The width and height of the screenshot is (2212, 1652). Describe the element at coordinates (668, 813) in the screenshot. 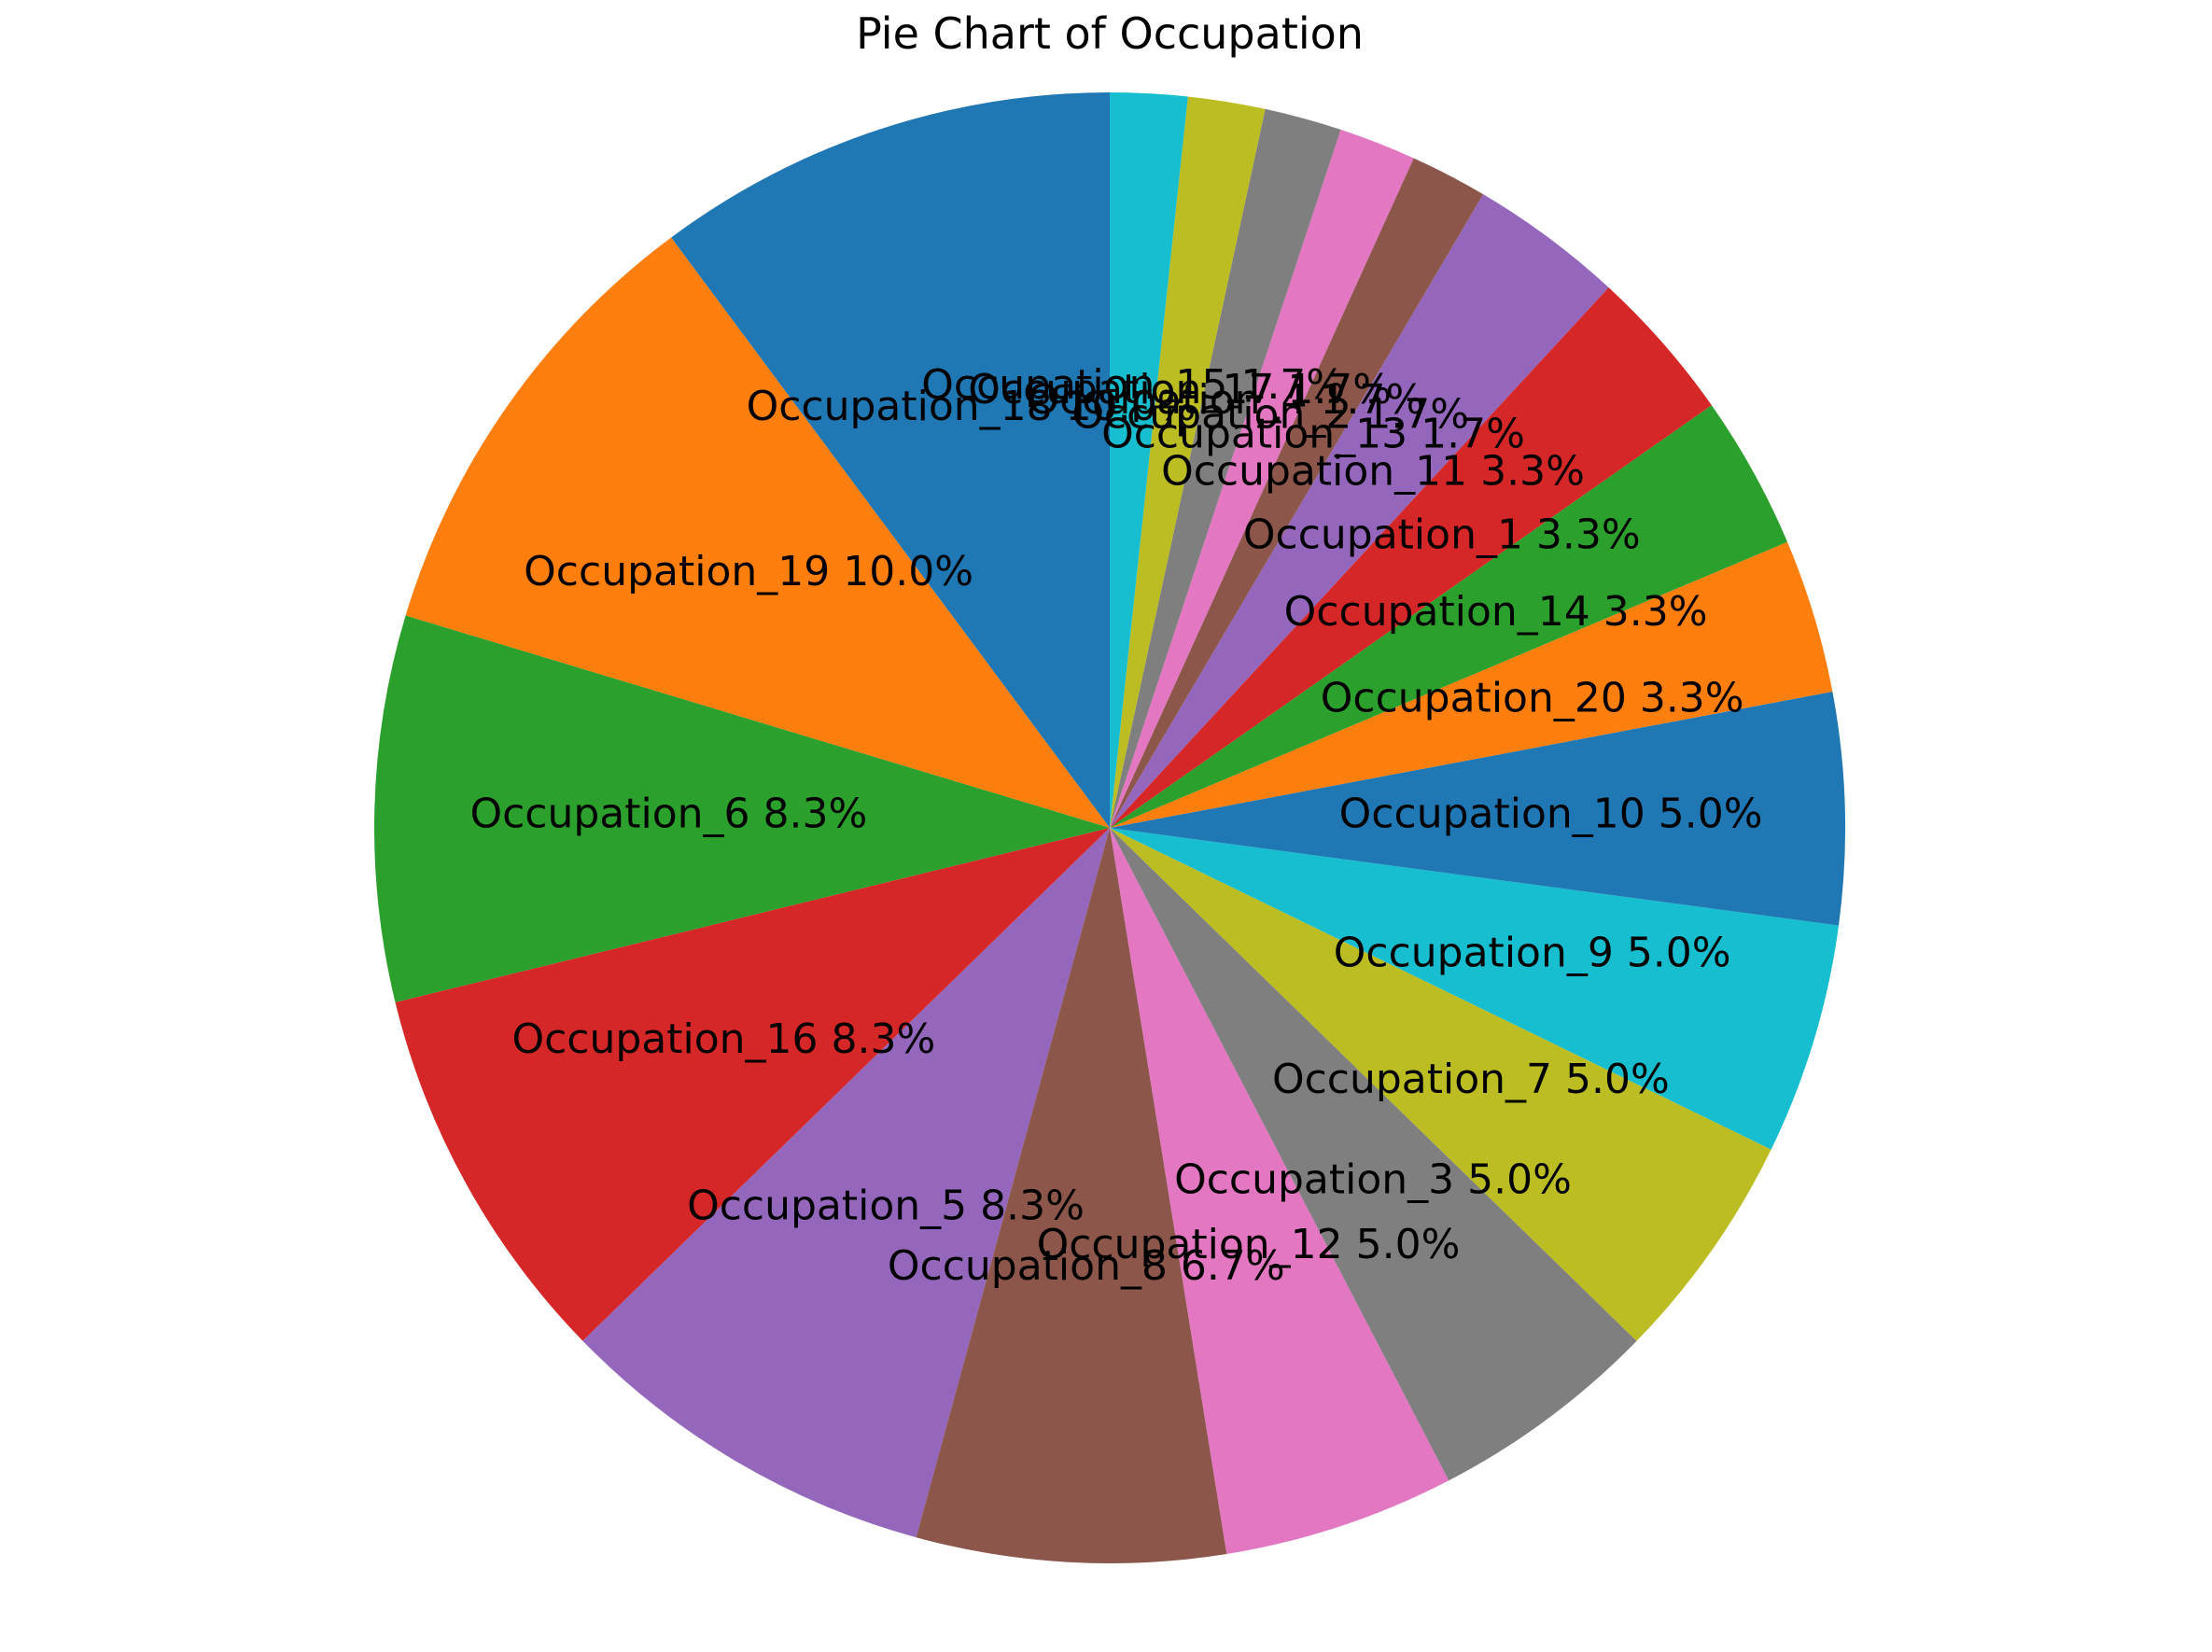

I see `slice-label-occupation-6: Occupation_6 8.3%` at that location.